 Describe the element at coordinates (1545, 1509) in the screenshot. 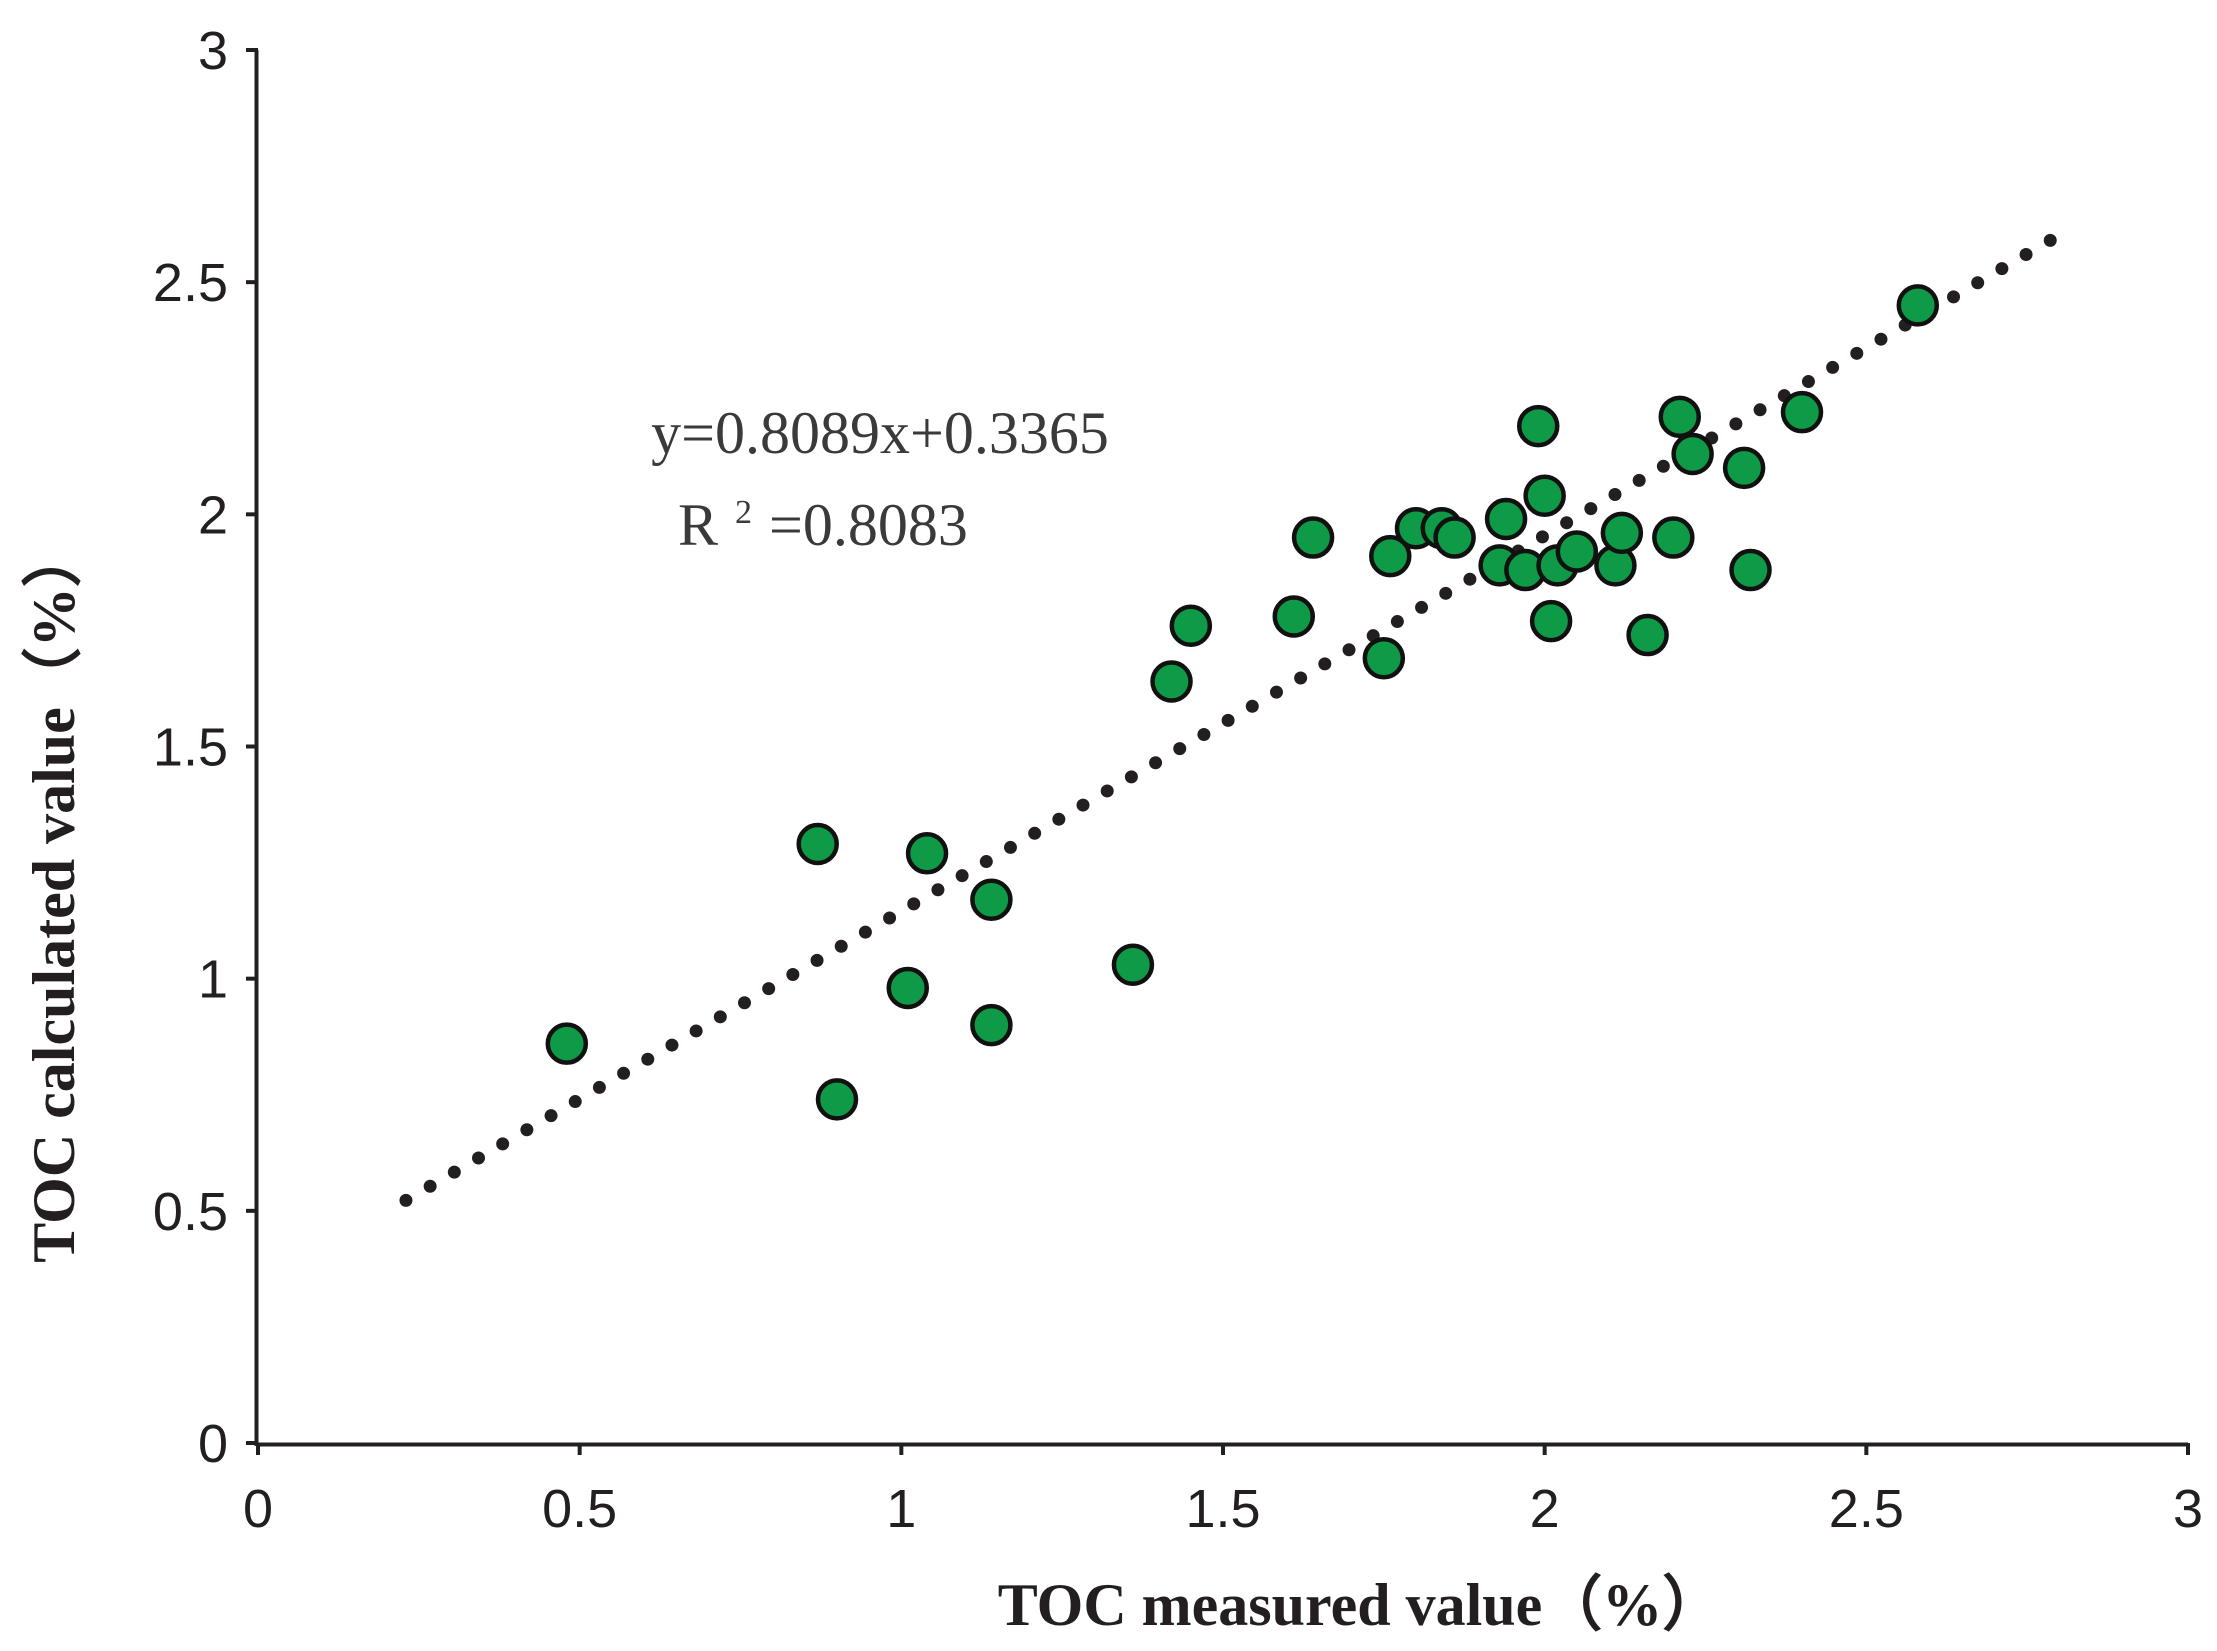

I see `x-tick-label: 2` at that location.